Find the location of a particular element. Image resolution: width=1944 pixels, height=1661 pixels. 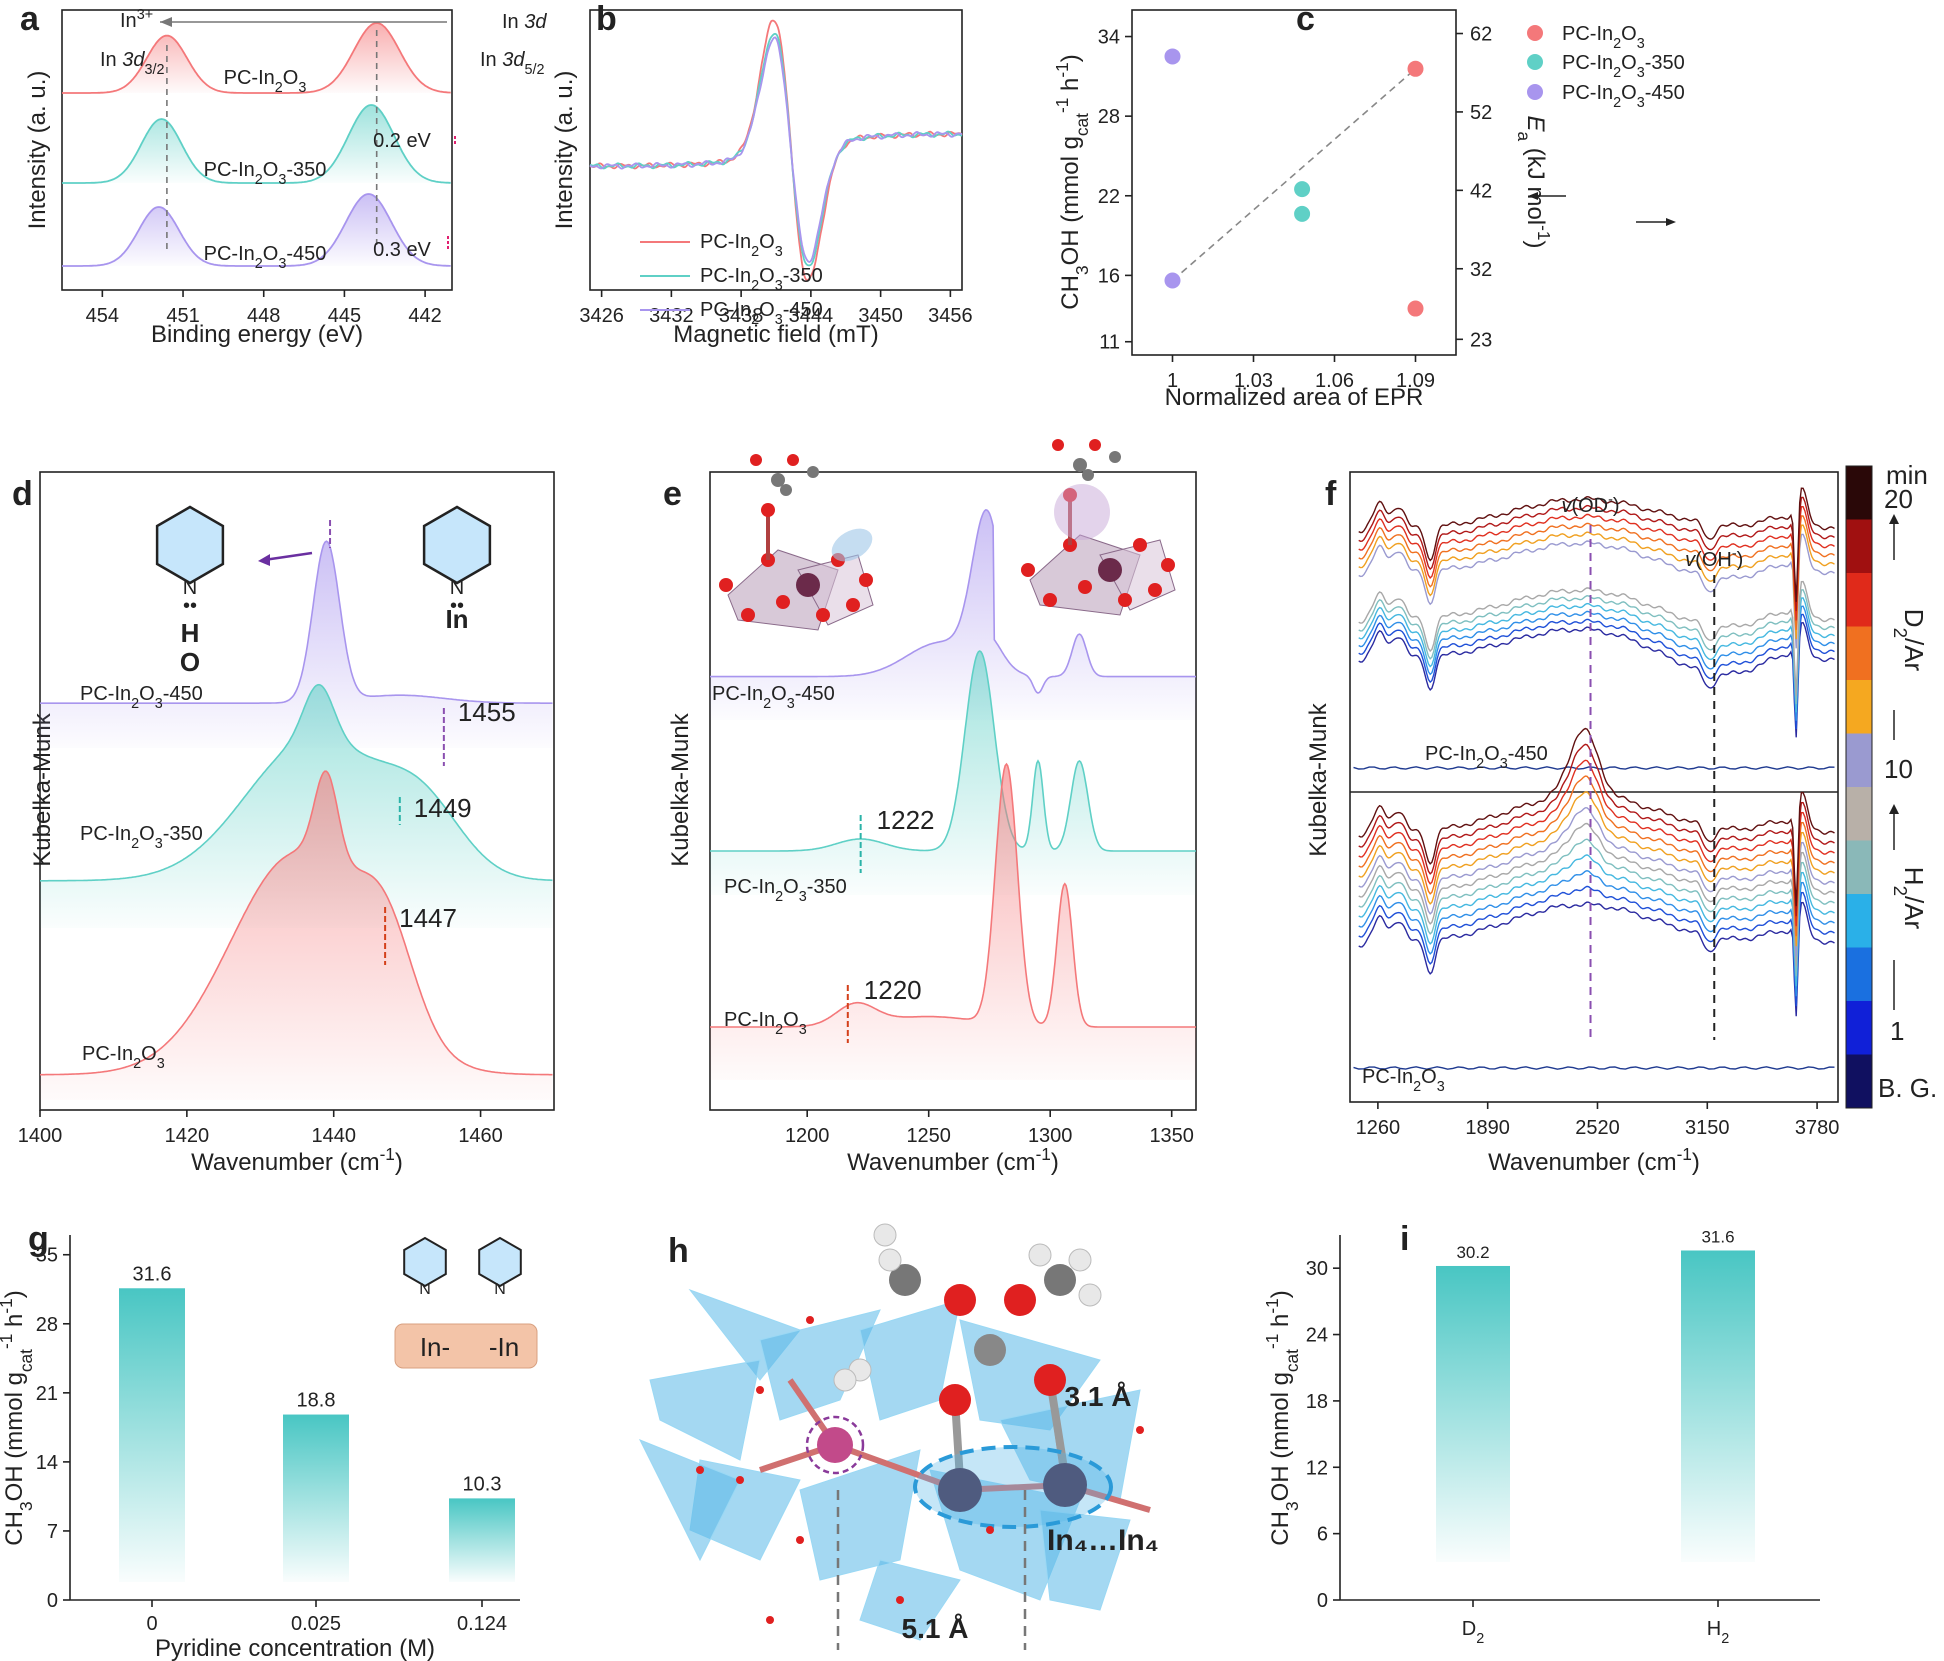

e-marker-label: 1222 is located at coordinates (906, 820).